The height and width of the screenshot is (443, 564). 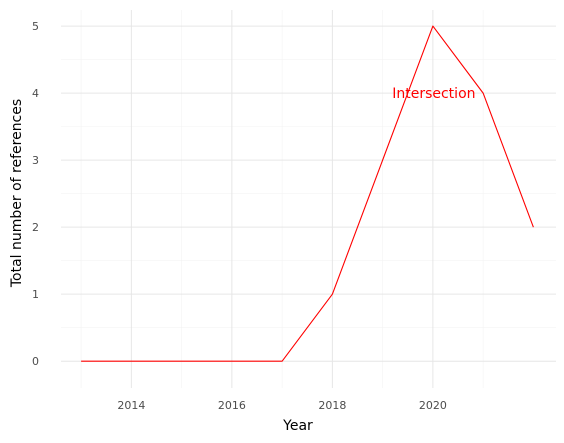 I want to click on annotation-label: Intersection, so click(x=433, y=94).